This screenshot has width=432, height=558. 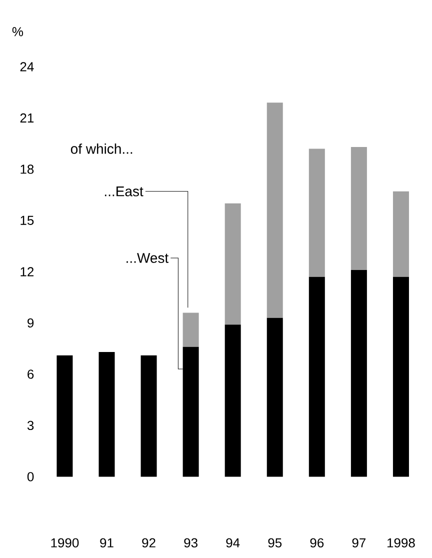 What do you see at coordinates (31, 374) in the screenshot?
I see `y-tick-label: 6` at bounding box center [31, 374].